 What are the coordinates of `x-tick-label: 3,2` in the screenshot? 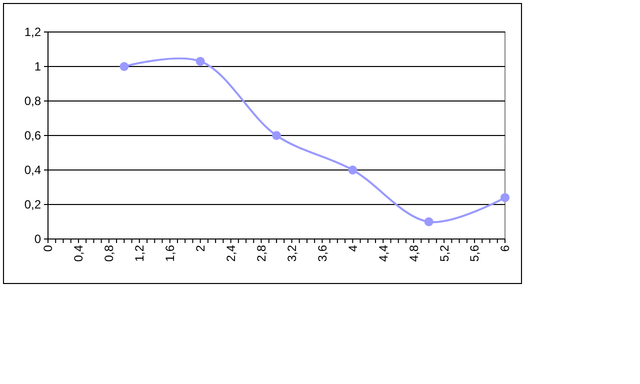 It's located at (291, 253).